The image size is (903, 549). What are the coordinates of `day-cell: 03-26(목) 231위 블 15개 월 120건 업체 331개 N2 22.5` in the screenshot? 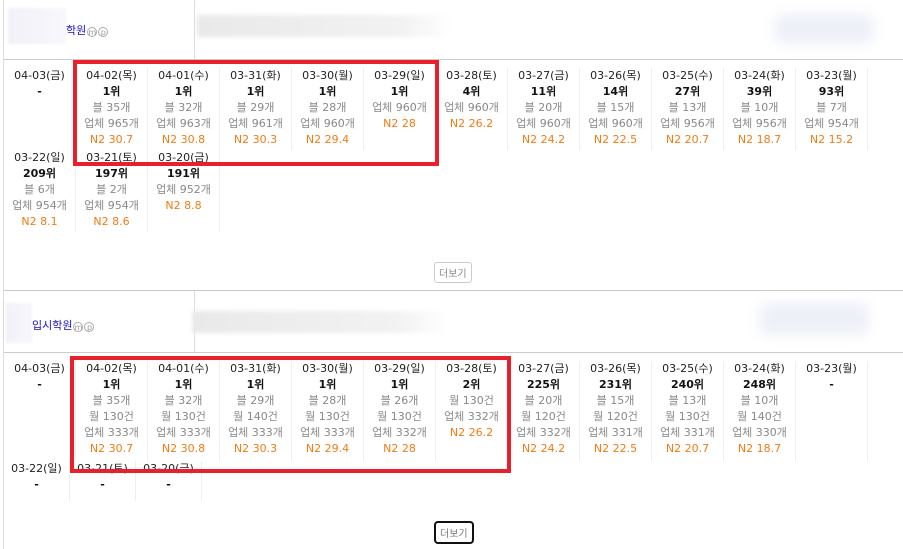 It's located at (616, 411).